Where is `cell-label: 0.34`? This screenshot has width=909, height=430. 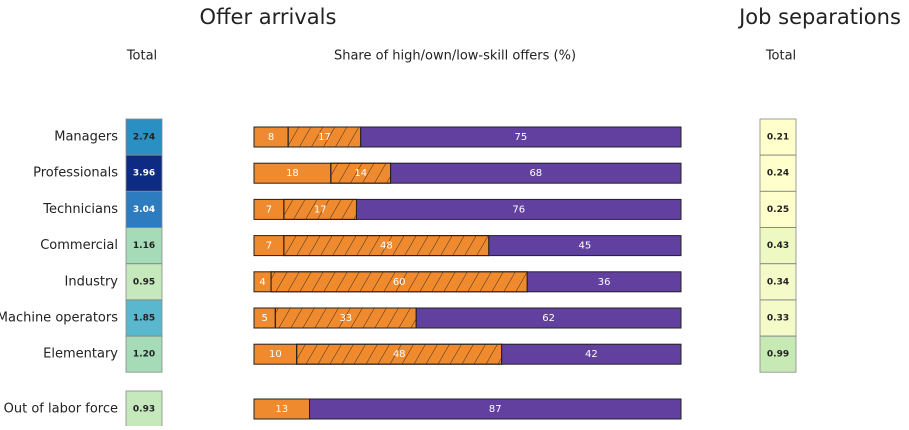 cell-label: 0.34 is located at coordinates (778, 282).